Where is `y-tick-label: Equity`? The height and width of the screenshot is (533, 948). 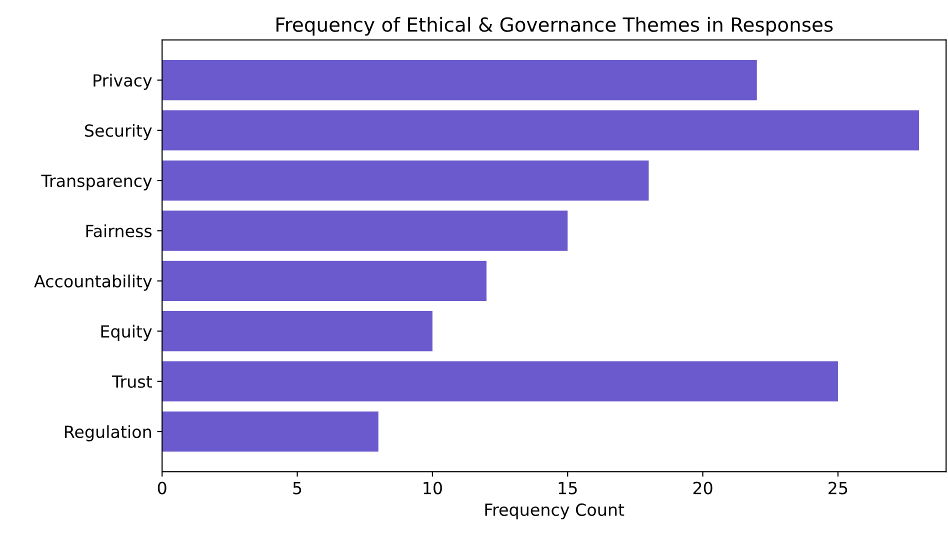
y-tick-label: Equity is located at coordinates (126, 332).